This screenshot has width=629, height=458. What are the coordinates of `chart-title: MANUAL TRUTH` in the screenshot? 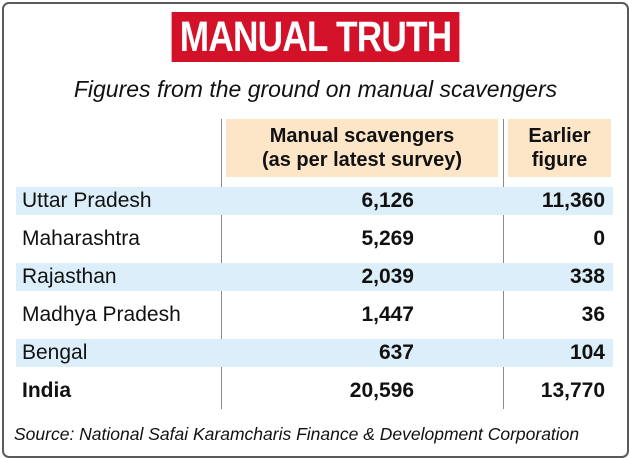 It's located at (315, 37).